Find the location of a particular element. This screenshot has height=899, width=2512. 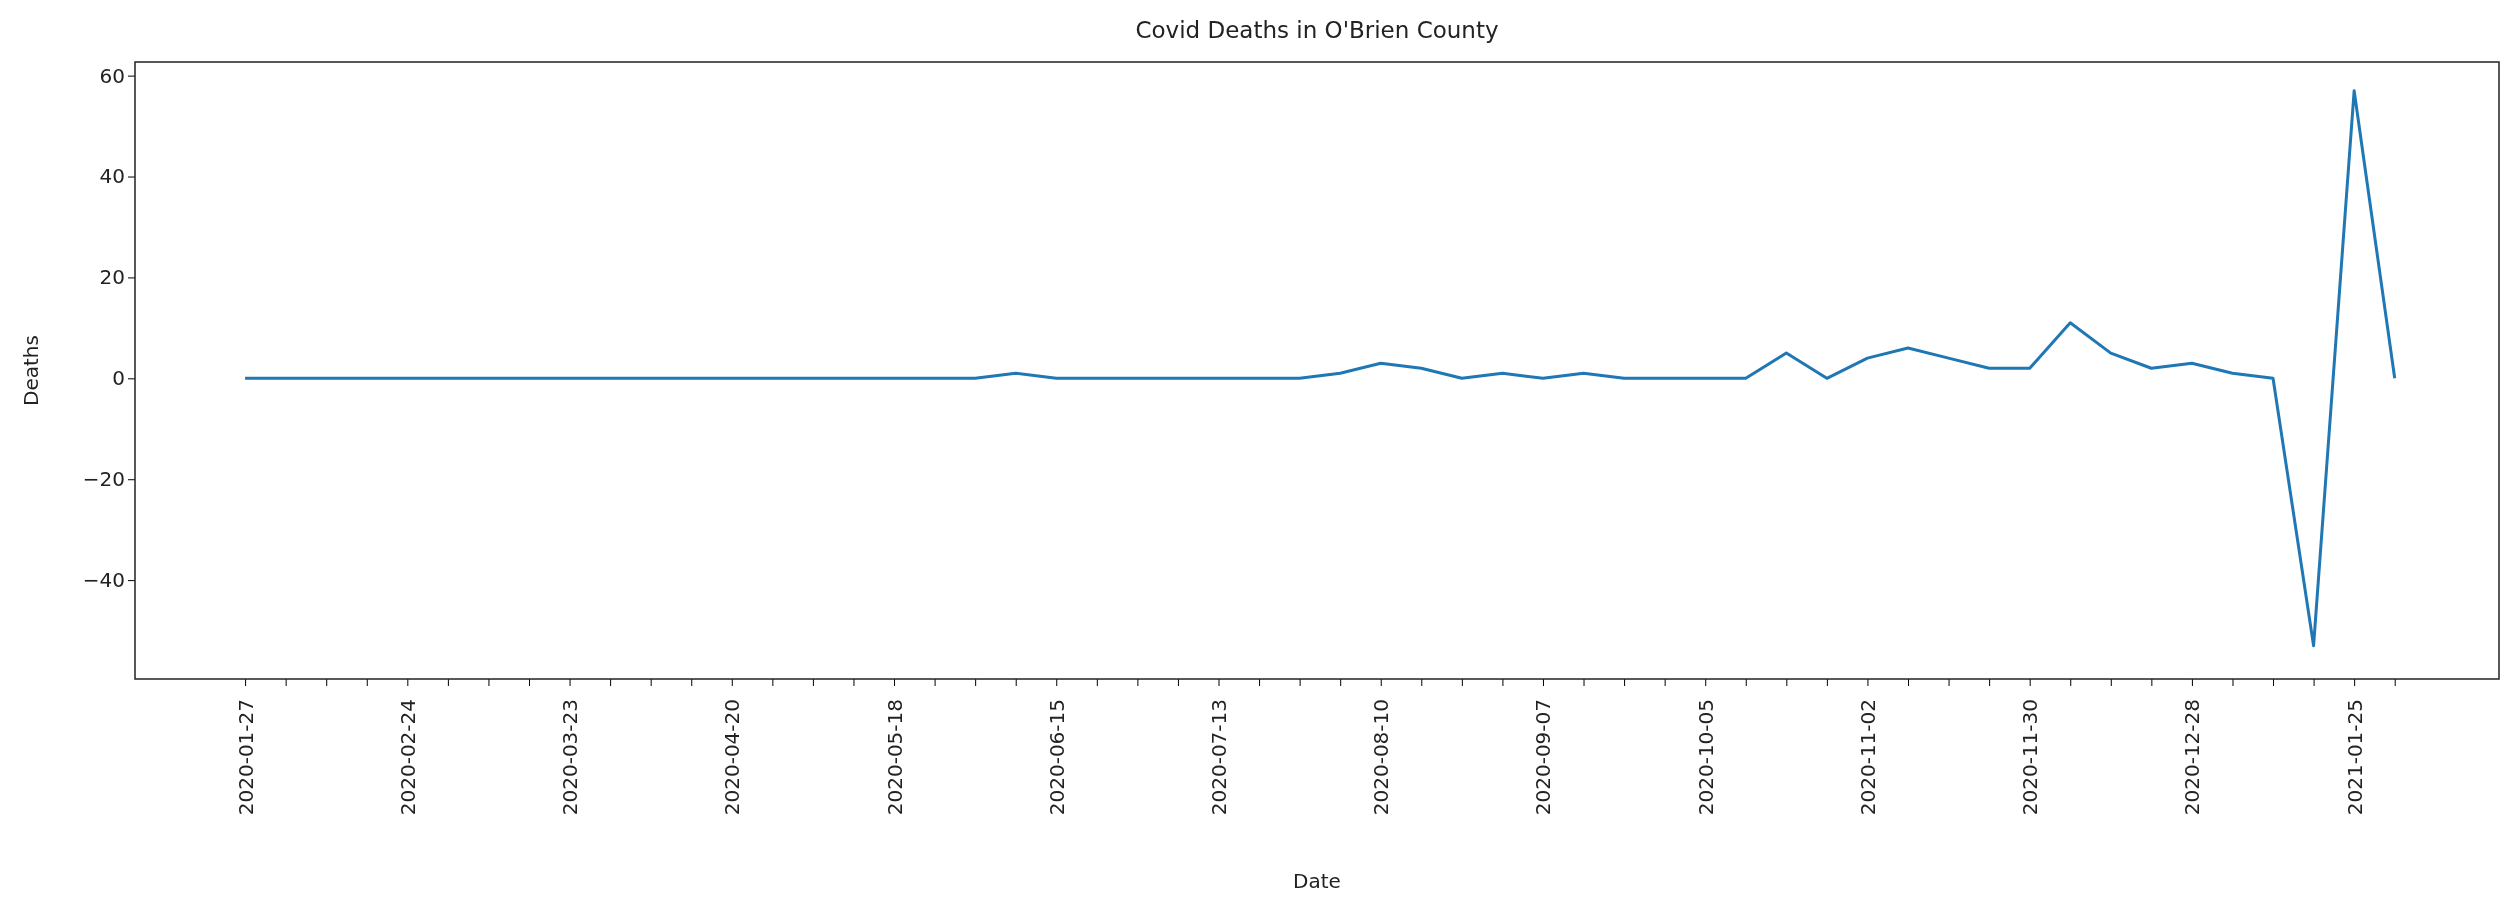

y-tick-label: 40 is located at coordinates (112, 176).